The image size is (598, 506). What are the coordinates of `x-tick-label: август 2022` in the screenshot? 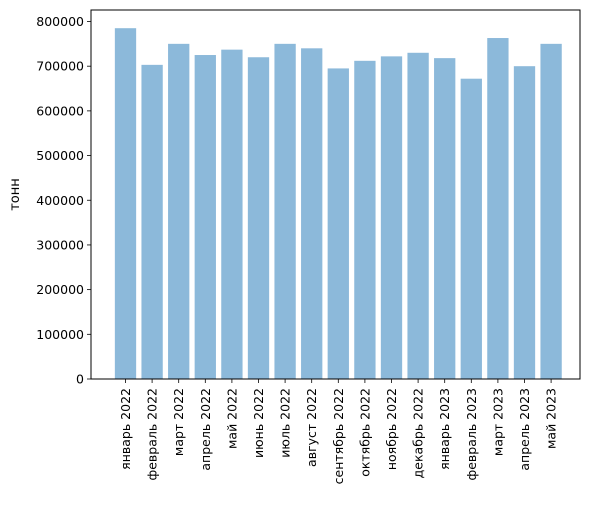 It's located at (311, 427).